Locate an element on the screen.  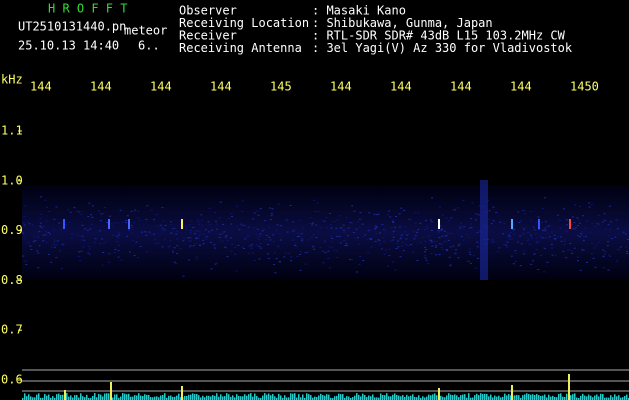
y-unit: kHz is located at coordinates (12, 80).